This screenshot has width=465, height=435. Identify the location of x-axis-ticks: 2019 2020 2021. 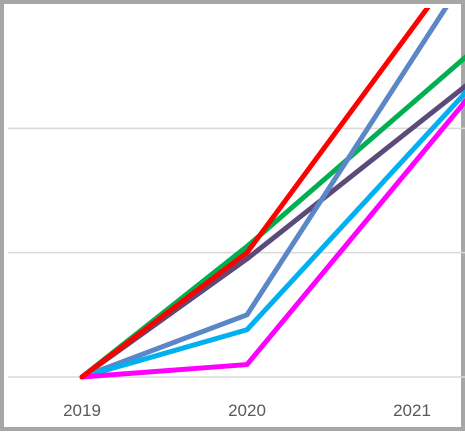
(247, 410).